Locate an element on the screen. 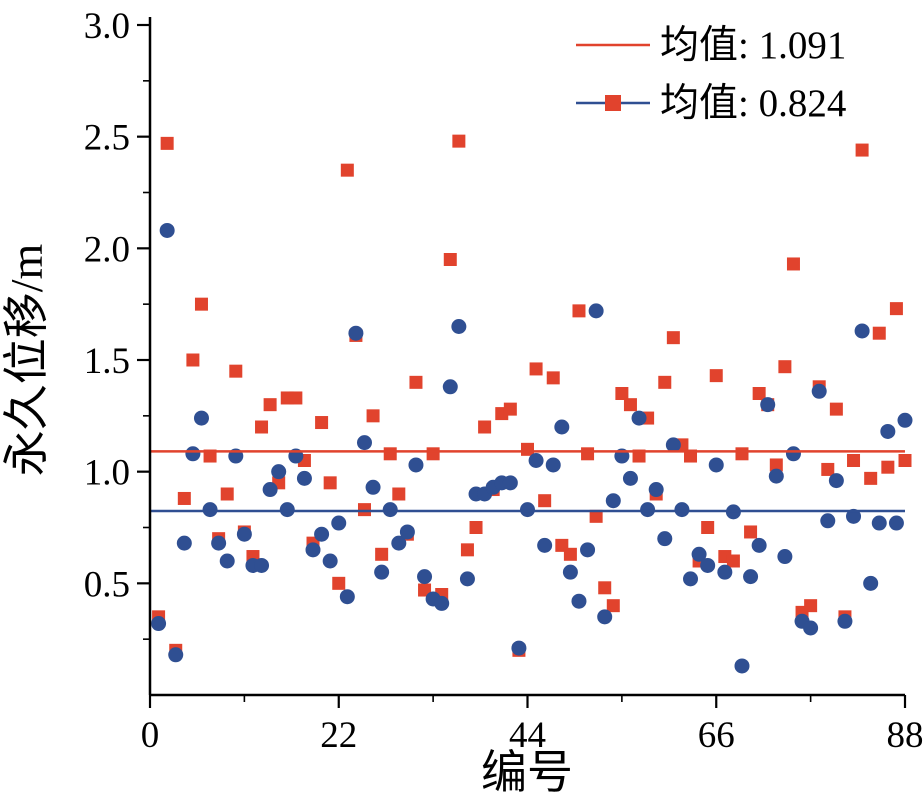 Image resolution: width=923 pixels, height=803 pixels. legend: 均值: 1.091 均值: 0.824 is located at coordinates (711, 74).